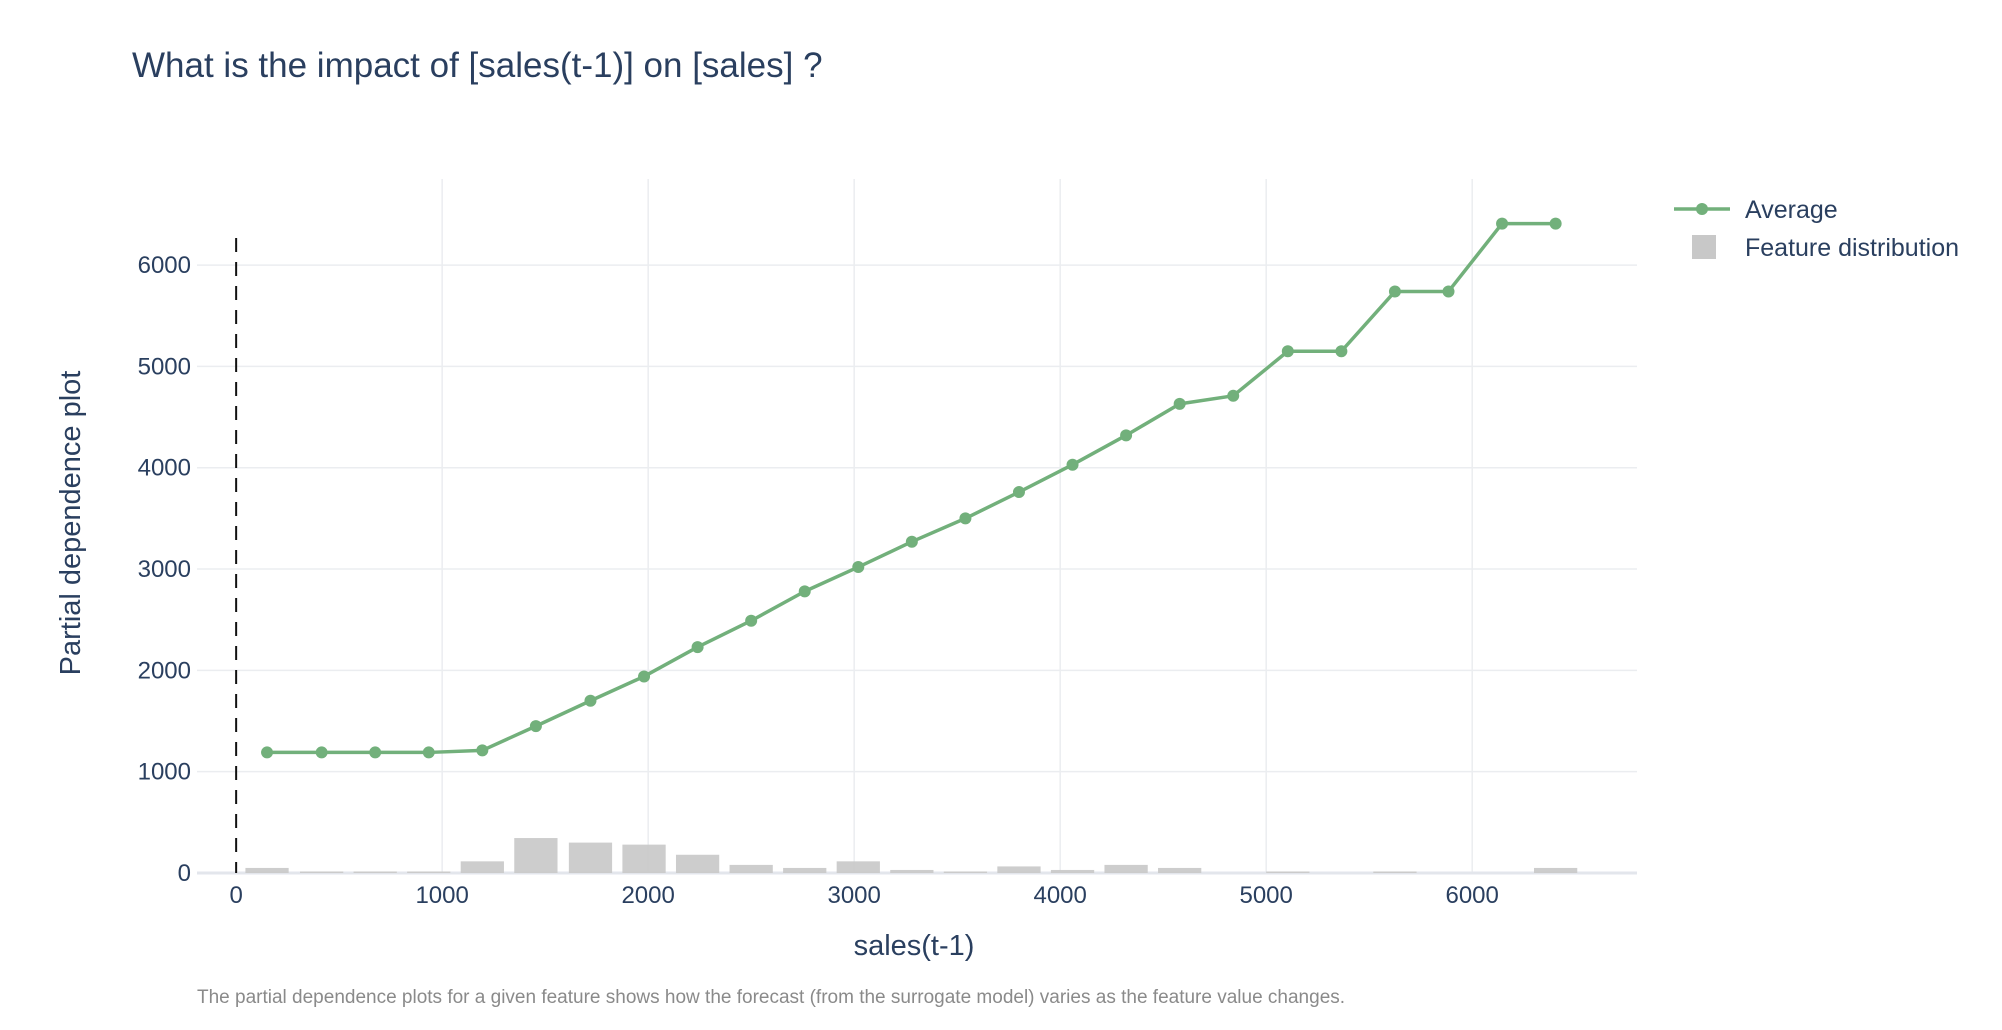 This screenshot has width=2002, height=1030. Describe the element at coordinates (71, 523) in the screenshot. I see `y-axis-title: Partial dependence plot` at that location.